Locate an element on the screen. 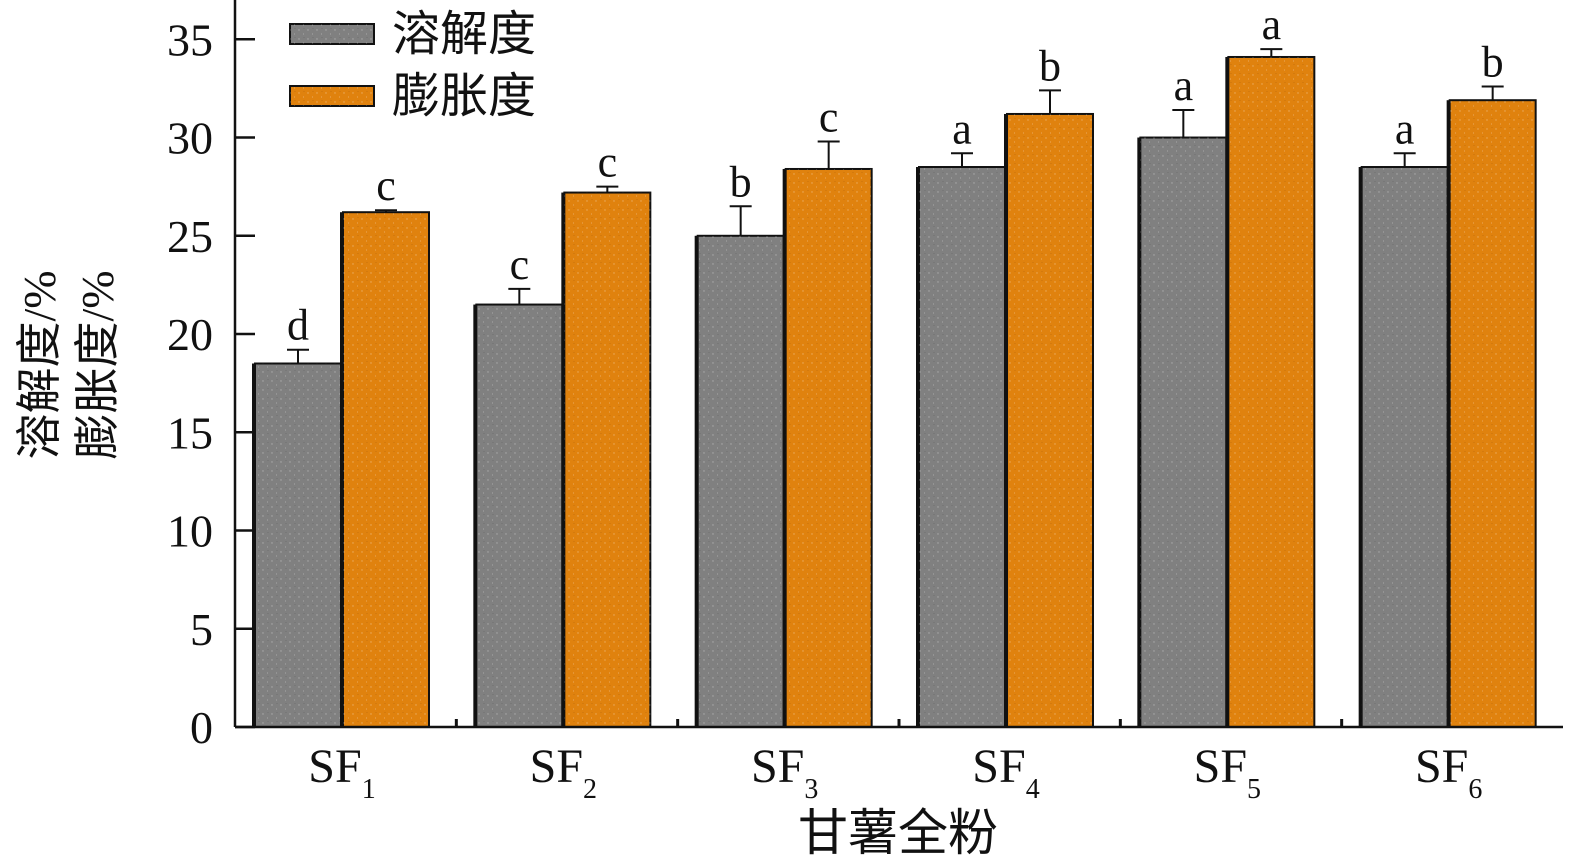 This screenshot has height=867, width=1577. x-tick-label: SF5 is located at coordinates (1227, 772).